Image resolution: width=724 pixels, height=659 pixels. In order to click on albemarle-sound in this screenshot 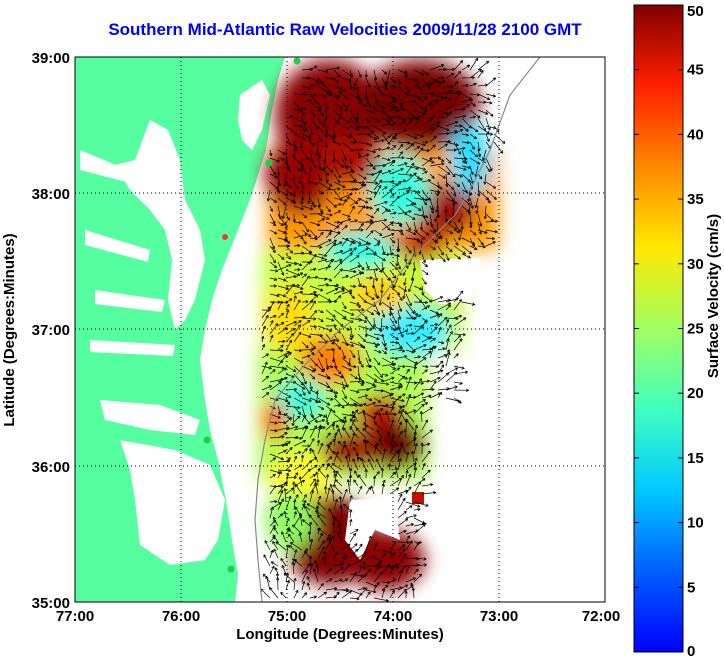, I will do `click(150, 417)`.